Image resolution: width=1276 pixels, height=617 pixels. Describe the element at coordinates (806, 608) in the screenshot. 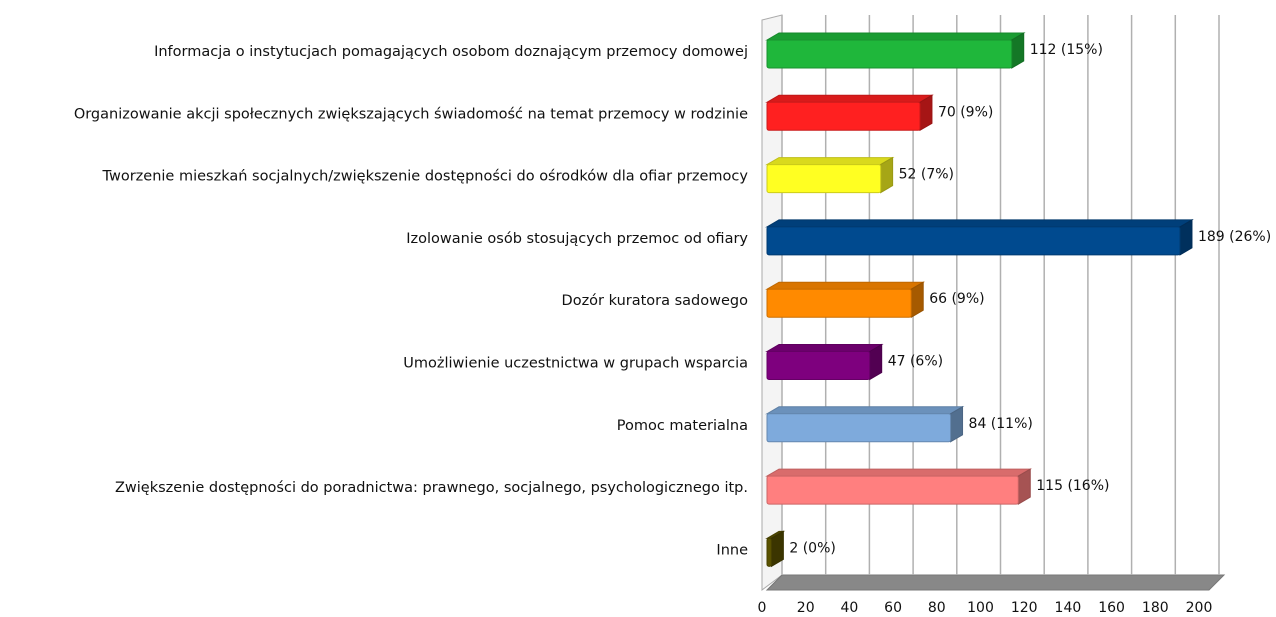

I see `x-tick-label: 20` at that location.